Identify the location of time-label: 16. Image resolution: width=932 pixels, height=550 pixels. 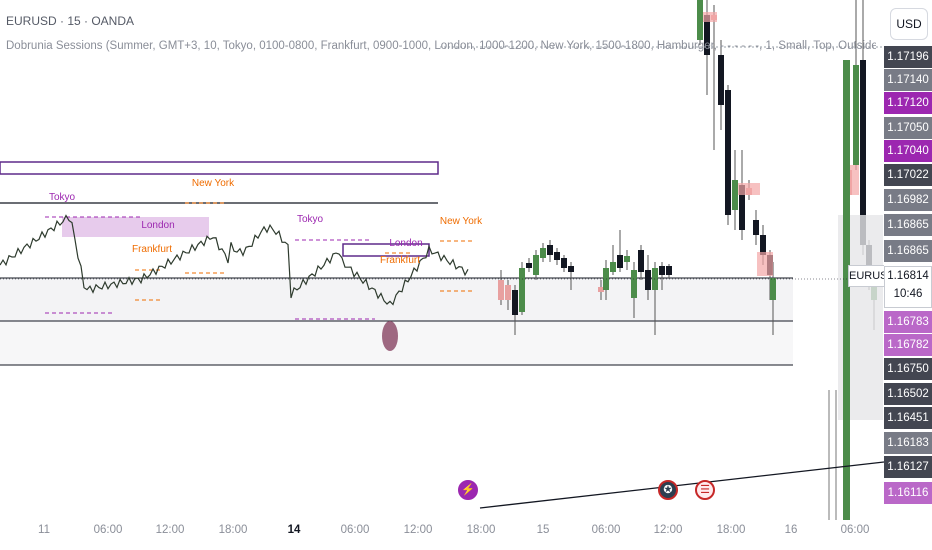
(791, 530).